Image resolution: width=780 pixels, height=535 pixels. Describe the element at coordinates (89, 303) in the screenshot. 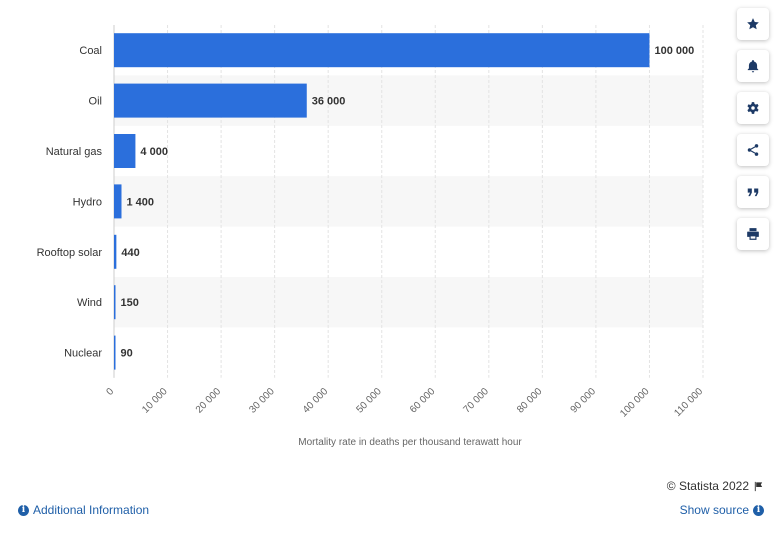

I see `category-label: Wind` at that location.